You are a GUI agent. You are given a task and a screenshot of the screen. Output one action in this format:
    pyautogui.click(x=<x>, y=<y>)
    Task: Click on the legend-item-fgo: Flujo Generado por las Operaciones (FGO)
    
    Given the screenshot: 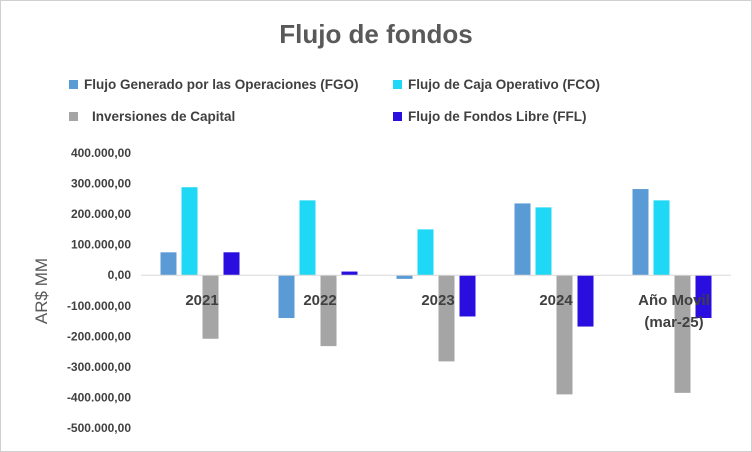 What is the action you would take?
    pyautogui.click(x=214, y=84)
    